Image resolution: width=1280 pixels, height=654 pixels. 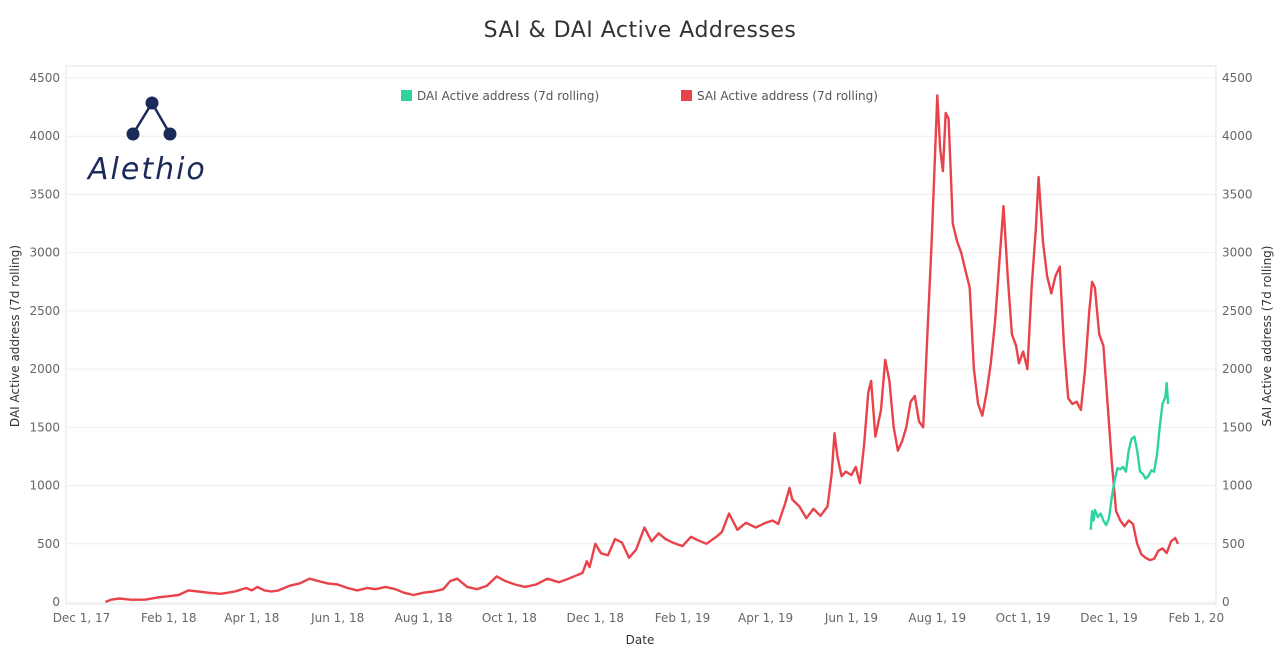 What do you see at coordinates (44, 136) in the screenshot?
I see `y-tick-left: 4000` at bounding box center [44, 136].